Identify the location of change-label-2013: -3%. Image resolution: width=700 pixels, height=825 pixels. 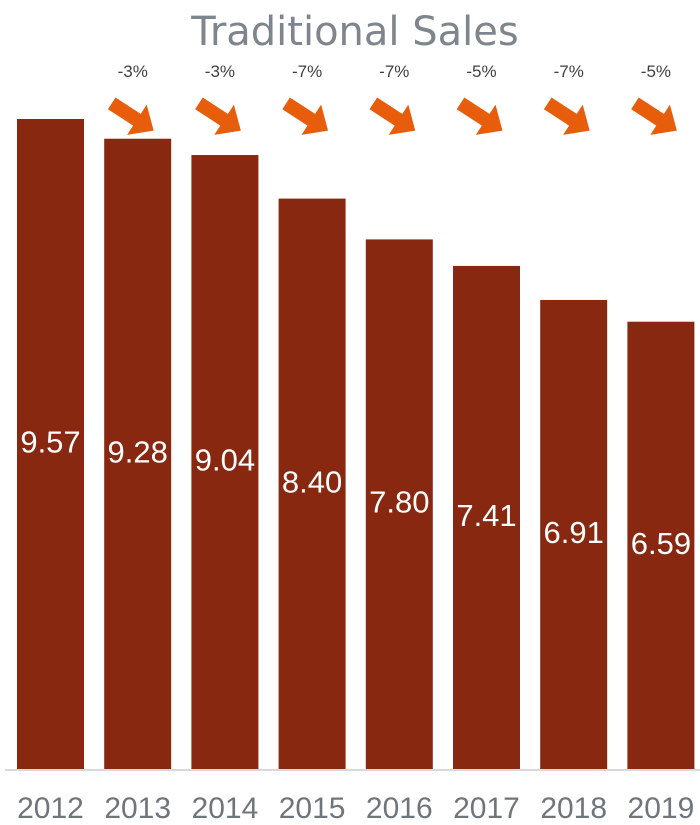
(133, 71).